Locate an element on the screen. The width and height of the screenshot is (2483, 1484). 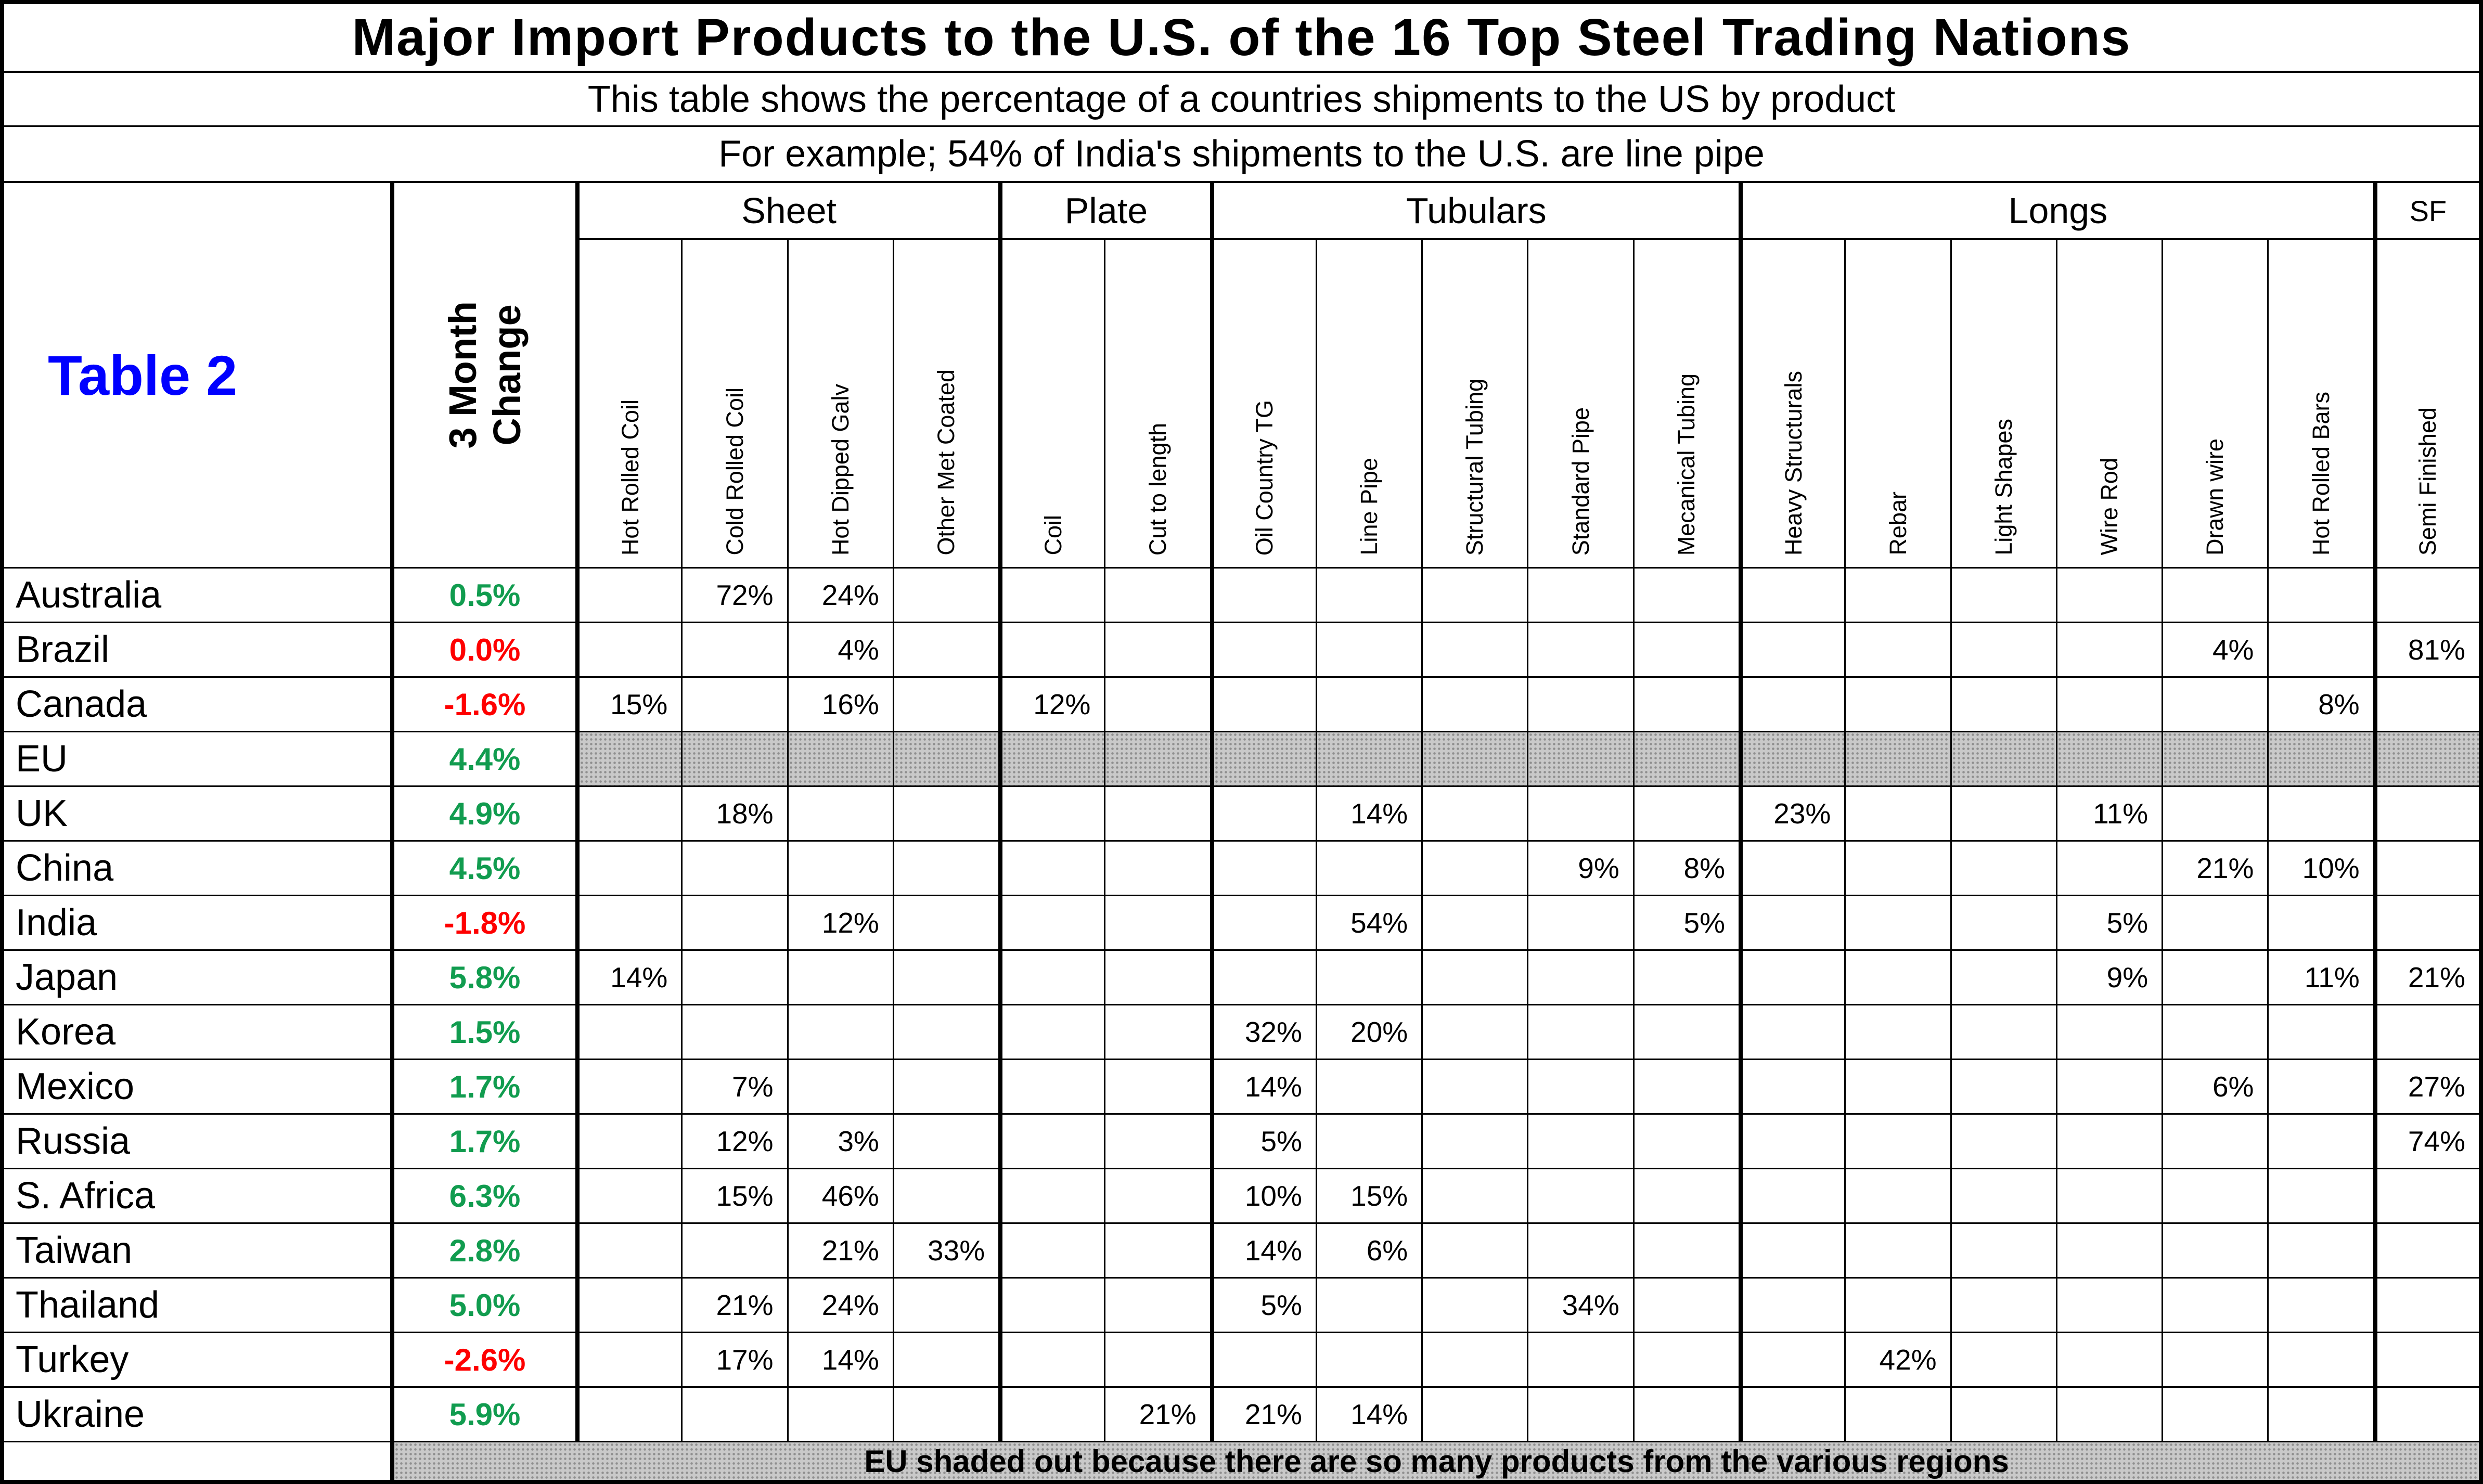
cell-eu-standard-pipe is located at coordinates (1580, 758).